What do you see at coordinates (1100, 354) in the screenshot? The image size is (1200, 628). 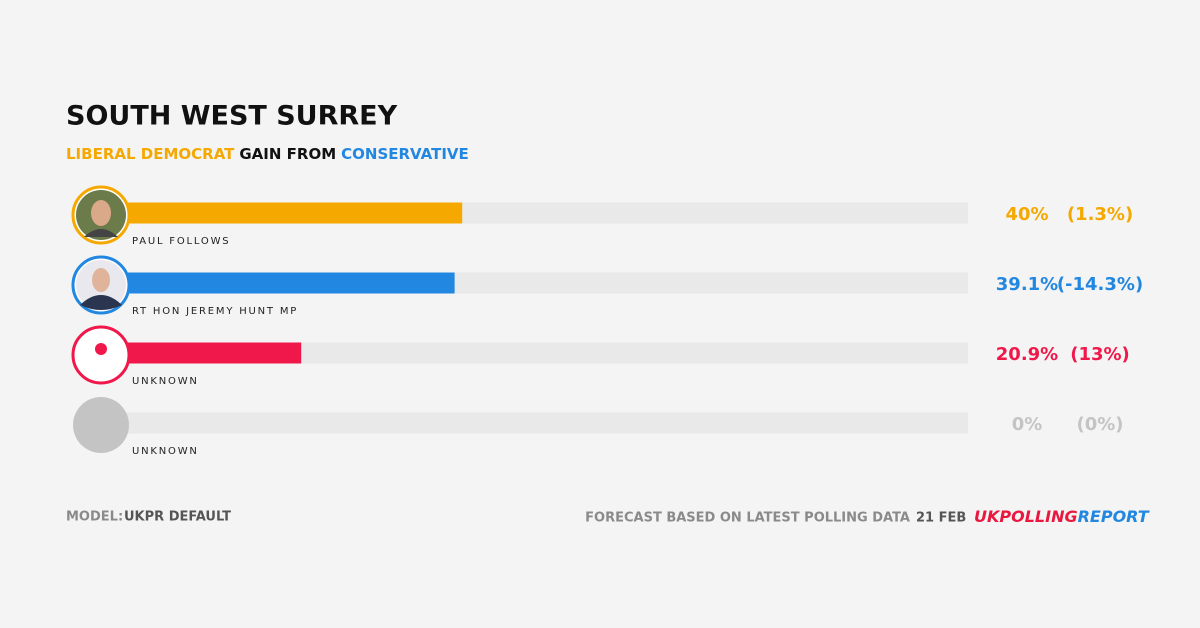 I see `change-label: (13%)` at bounding box center [1100, 354].